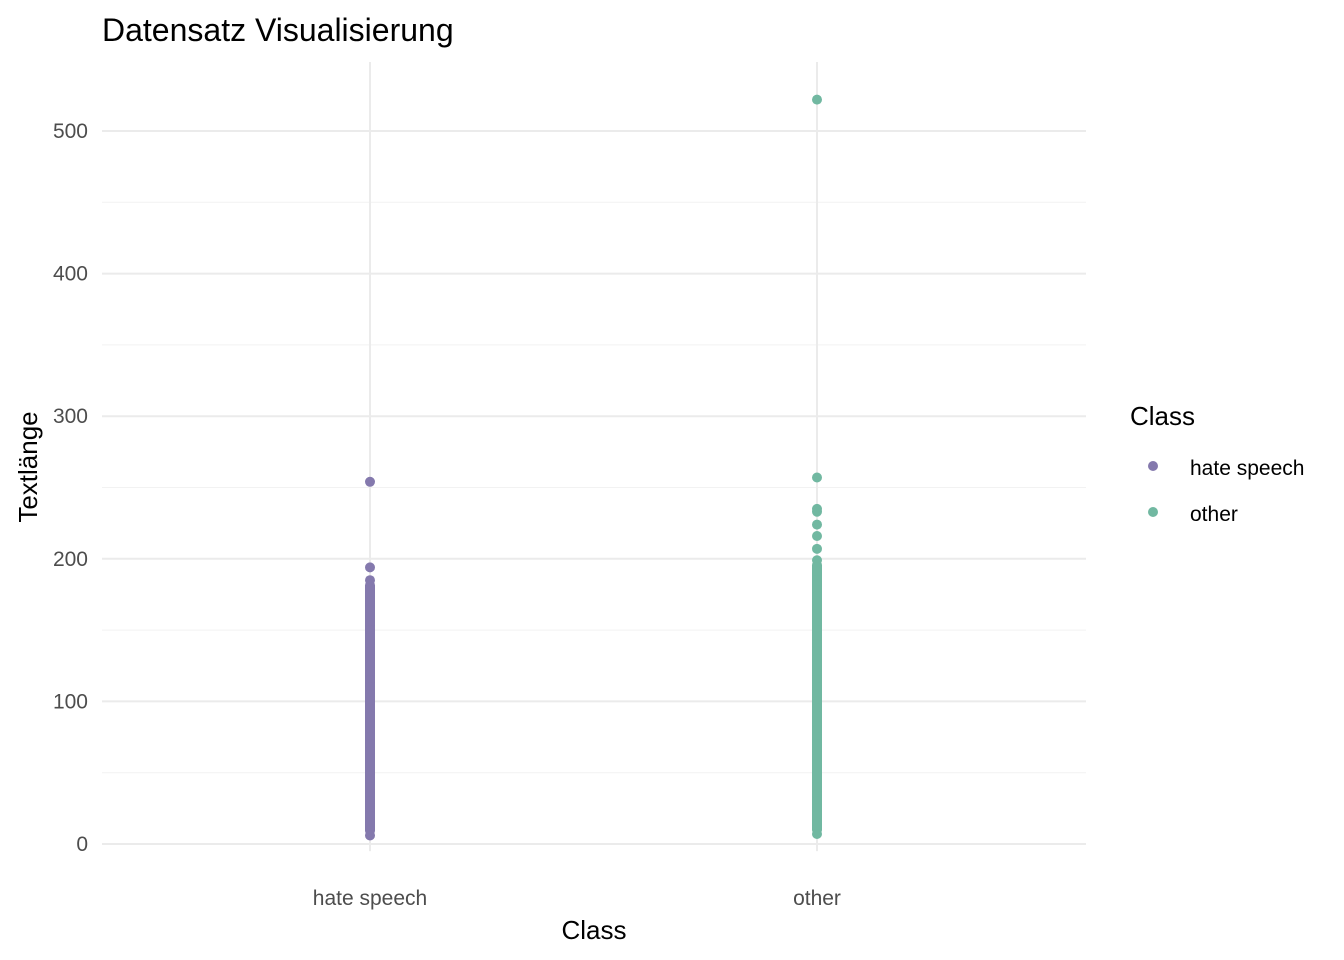  Describe the element at coordinates (817, 898) in the screenshot. I see `x-tick-label: other` at that location.